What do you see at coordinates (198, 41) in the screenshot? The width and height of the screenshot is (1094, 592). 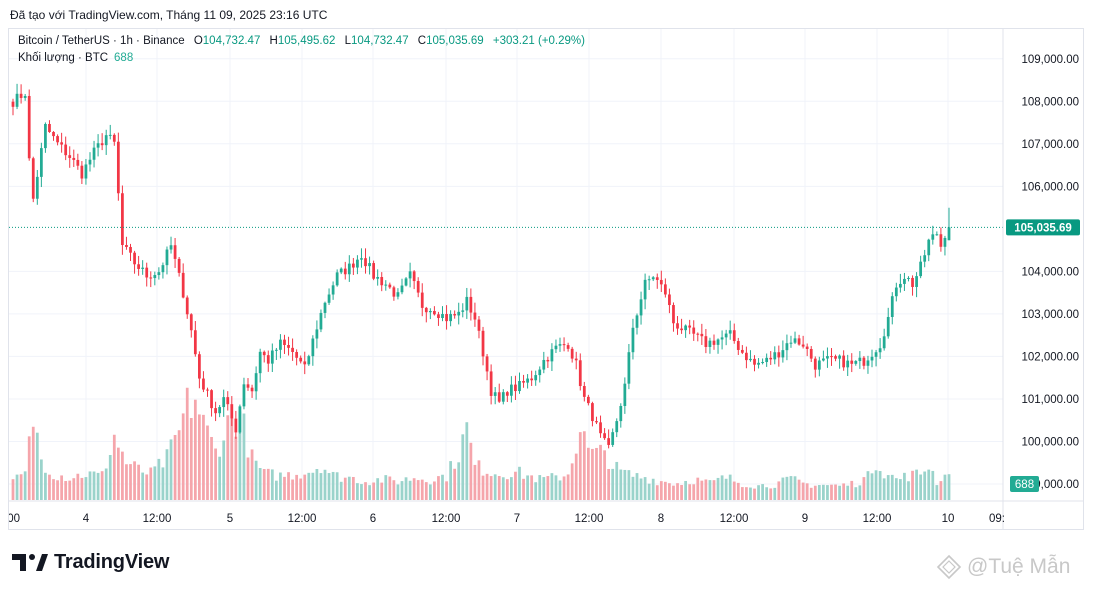 I see `open-label: O` at bounding box center [198, 41].